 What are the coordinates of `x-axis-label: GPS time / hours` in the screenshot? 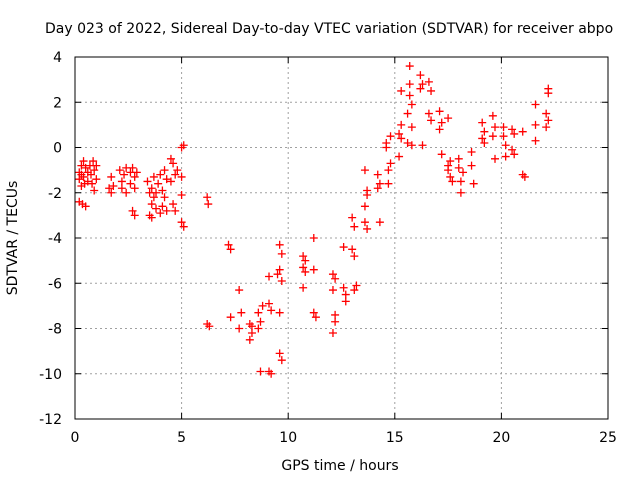 It's located at (339, 466).